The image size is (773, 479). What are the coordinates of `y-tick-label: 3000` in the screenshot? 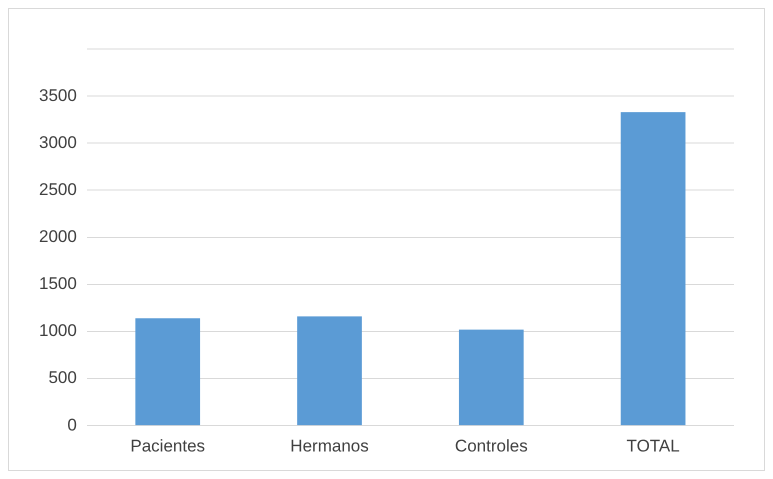 It's located at (57, 142).